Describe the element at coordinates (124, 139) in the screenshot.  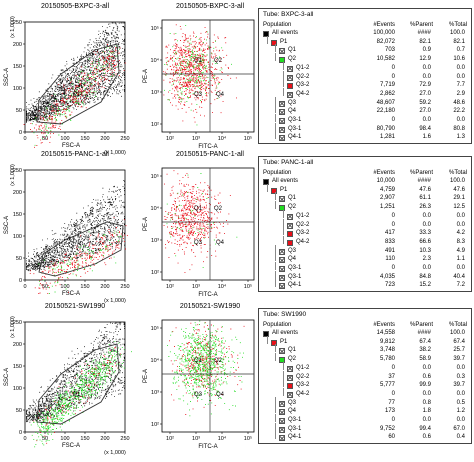
I see `x-tick-label: 250` at that location.